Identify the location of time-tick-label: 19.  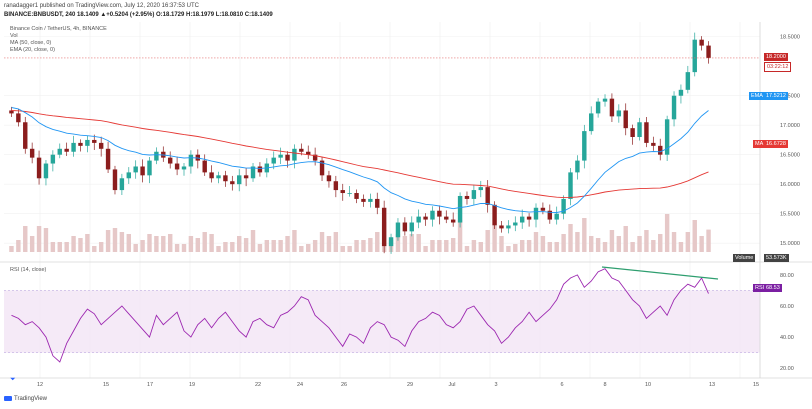
(192, 385).